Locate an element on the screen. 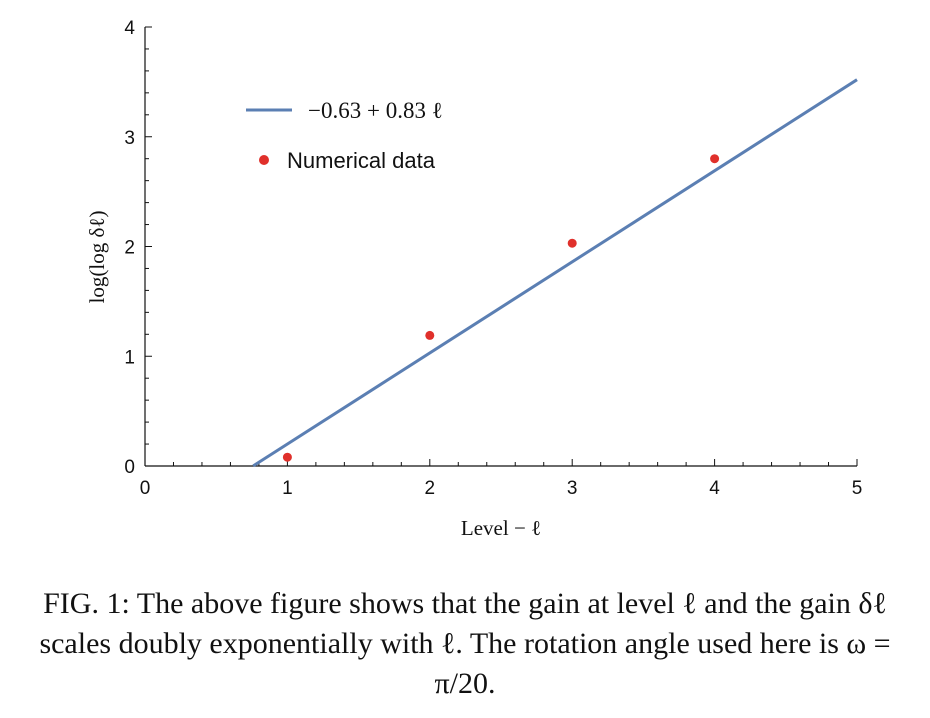 The height and width of the screenshot is (718, 930). y-tick-label: 3 is located at coordinates (129, 138).